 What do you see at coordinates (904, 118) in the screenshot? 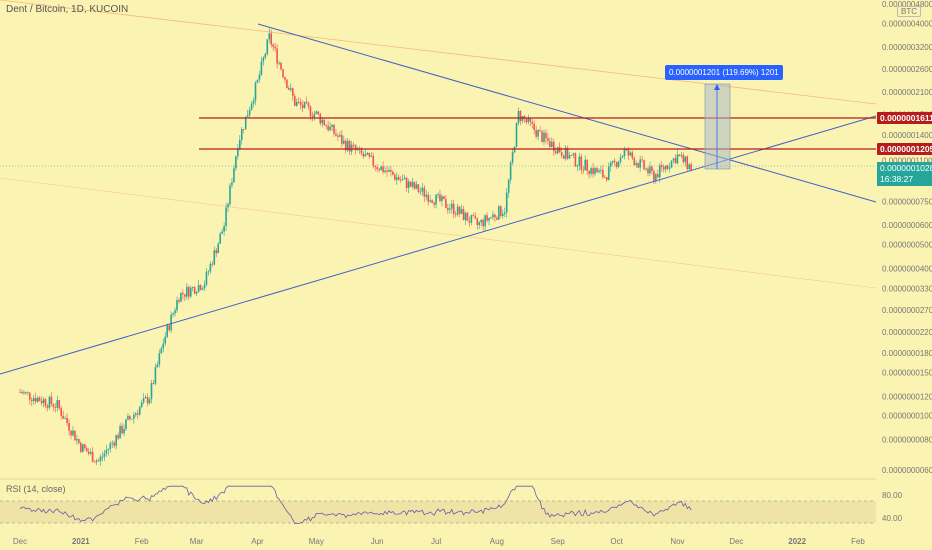
I see `resistance-high-tag: 0.0000001611` at bounding box center [904, 118].